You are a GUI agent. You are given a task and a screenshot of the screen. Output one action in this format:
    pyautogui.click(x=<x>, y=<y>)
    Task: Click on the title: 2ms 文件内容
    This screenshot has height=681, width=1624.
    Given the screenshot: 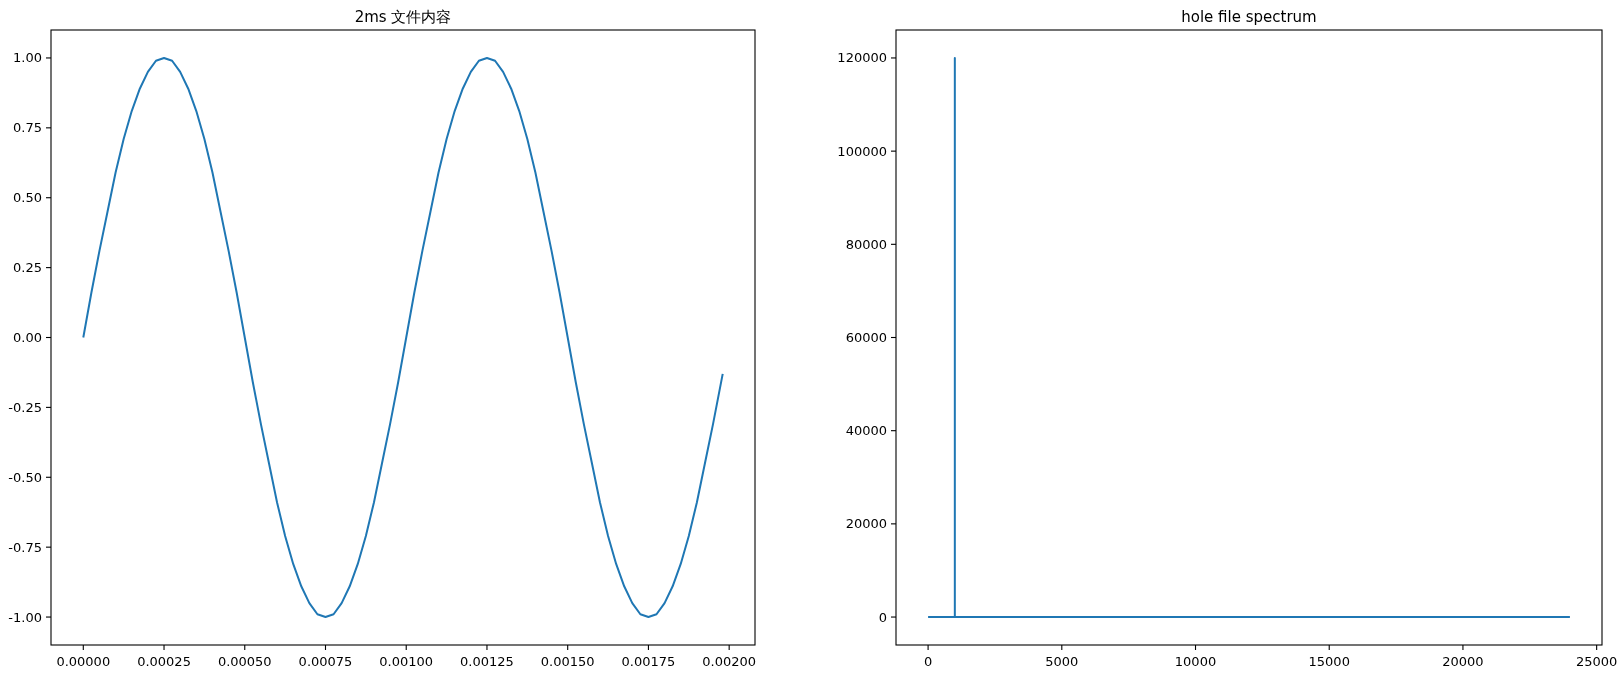 What is the action you would take?
    pyautogui.click(x=403, y=17)
    